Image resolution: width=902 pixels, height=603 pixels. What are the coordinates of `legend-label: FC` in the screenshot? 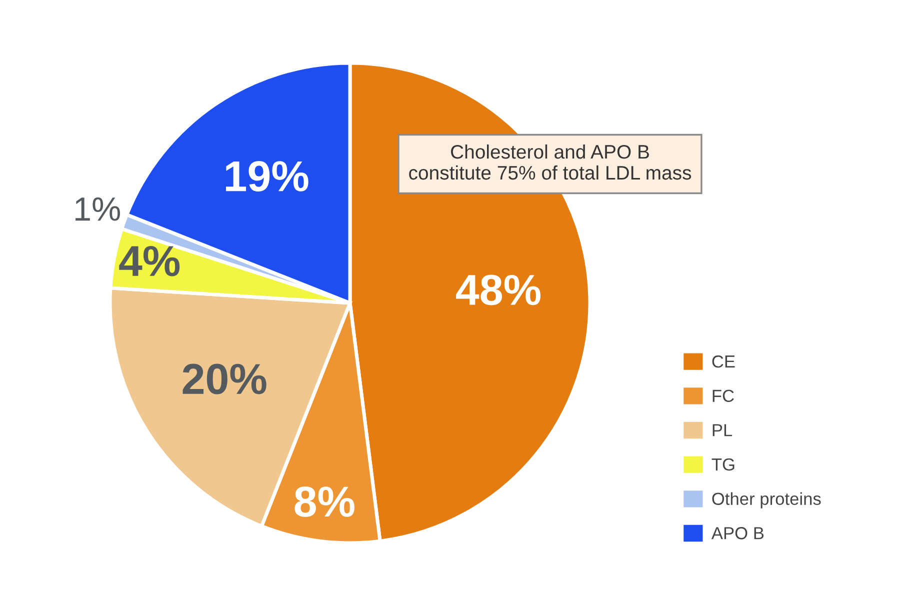 It's located at (723, 396).